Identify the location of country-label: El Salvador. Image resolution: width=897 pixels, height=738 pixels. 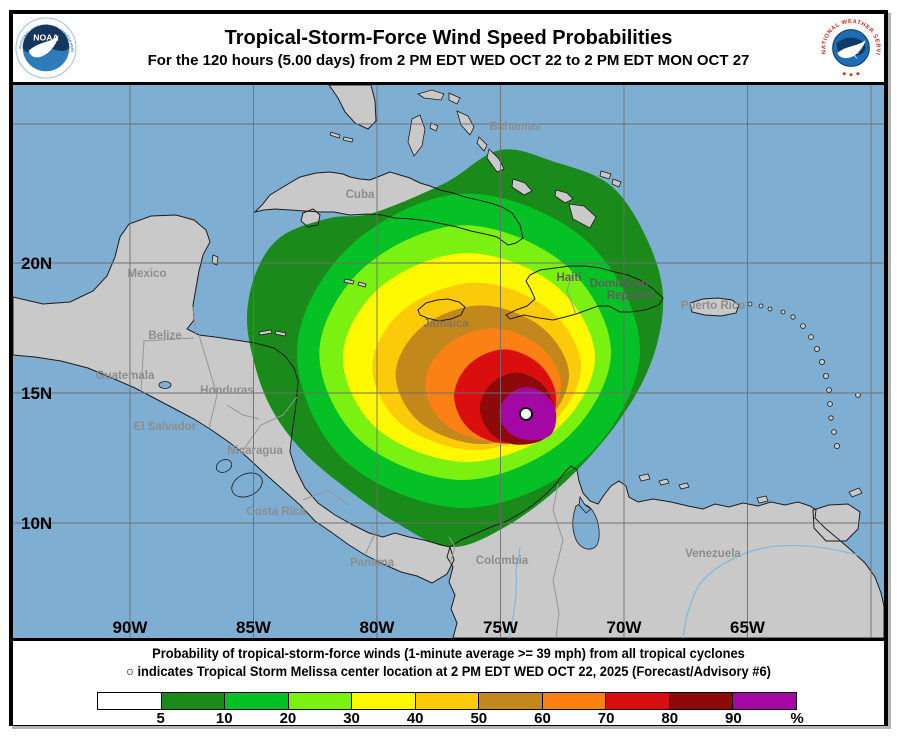
(165, 427).